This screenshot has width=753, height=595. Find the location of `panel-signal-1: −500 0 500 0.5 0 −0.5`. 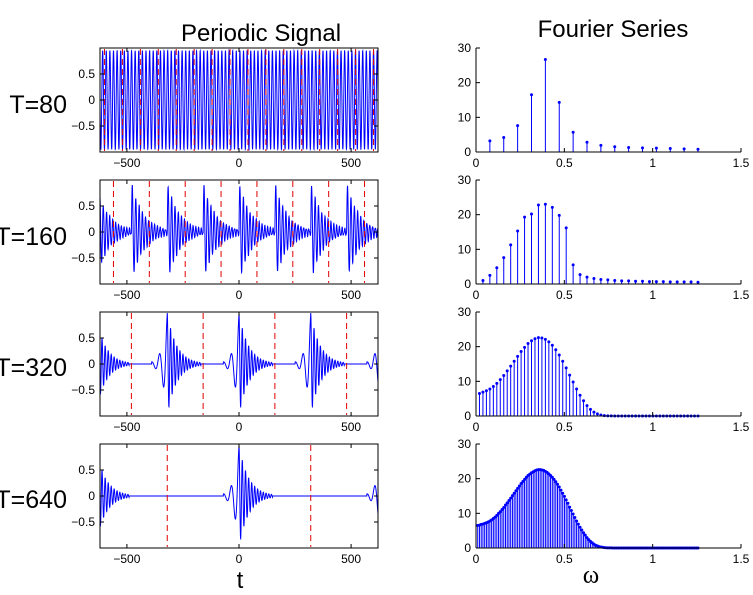

panel-signal-1: −500 0 500 0.5 0 −0.5 is located at coordinates (225, 108).